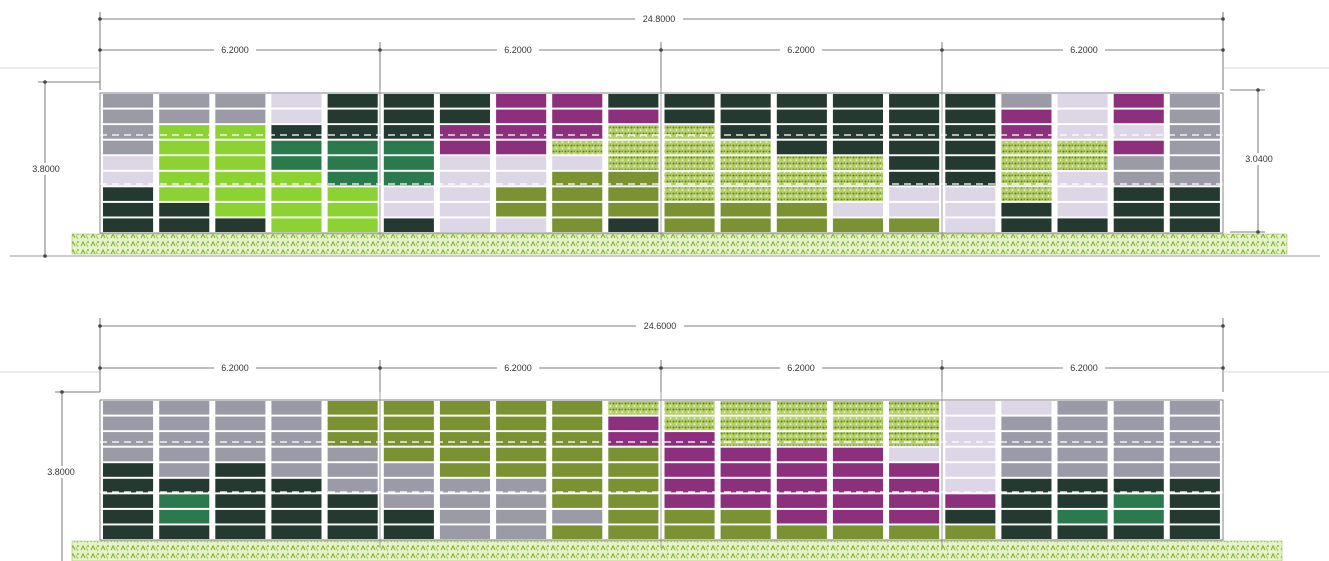  Describe the element at coordinates (518, 368) in the screenshot. I see `lower-section-dimension-2: 6.2000` at that location.